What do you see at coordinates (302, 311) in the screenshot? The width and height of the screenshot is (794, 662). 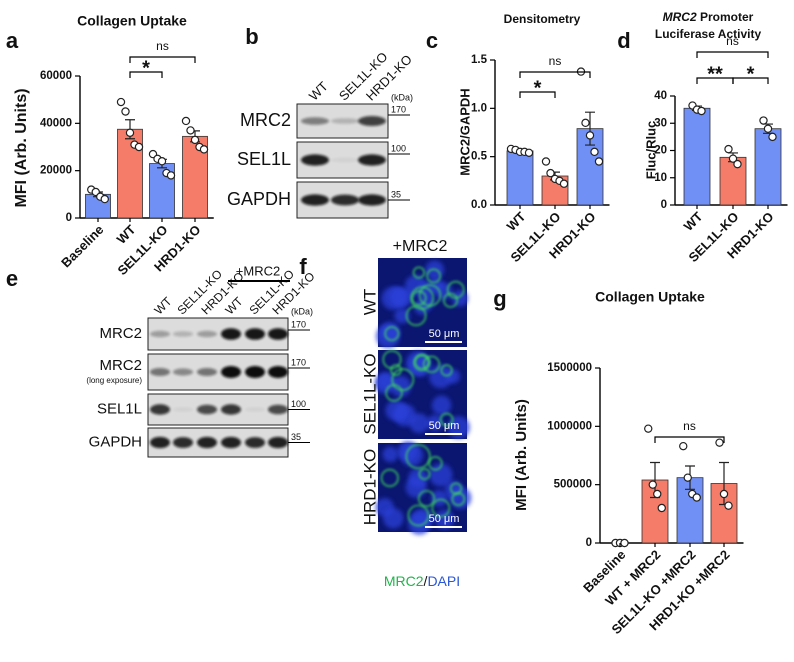 I see `unit-label: (kDa)` at bounding box center [302, 311].